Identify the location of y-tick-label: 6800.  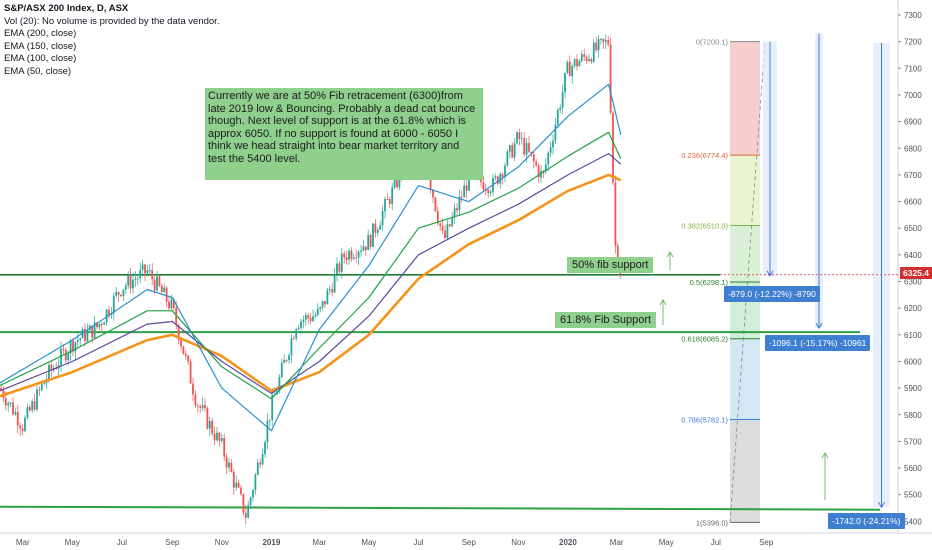
(913, 148).